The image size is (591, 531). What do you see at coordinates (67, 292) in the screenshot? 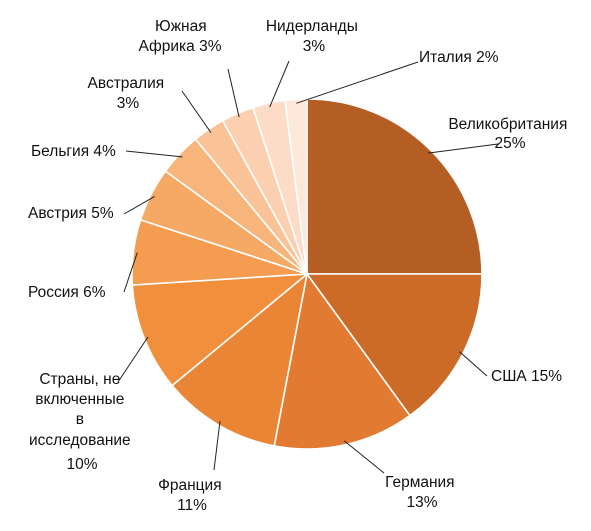
I see `label-russia: Россия 6%` at bounding box center [67, 292].